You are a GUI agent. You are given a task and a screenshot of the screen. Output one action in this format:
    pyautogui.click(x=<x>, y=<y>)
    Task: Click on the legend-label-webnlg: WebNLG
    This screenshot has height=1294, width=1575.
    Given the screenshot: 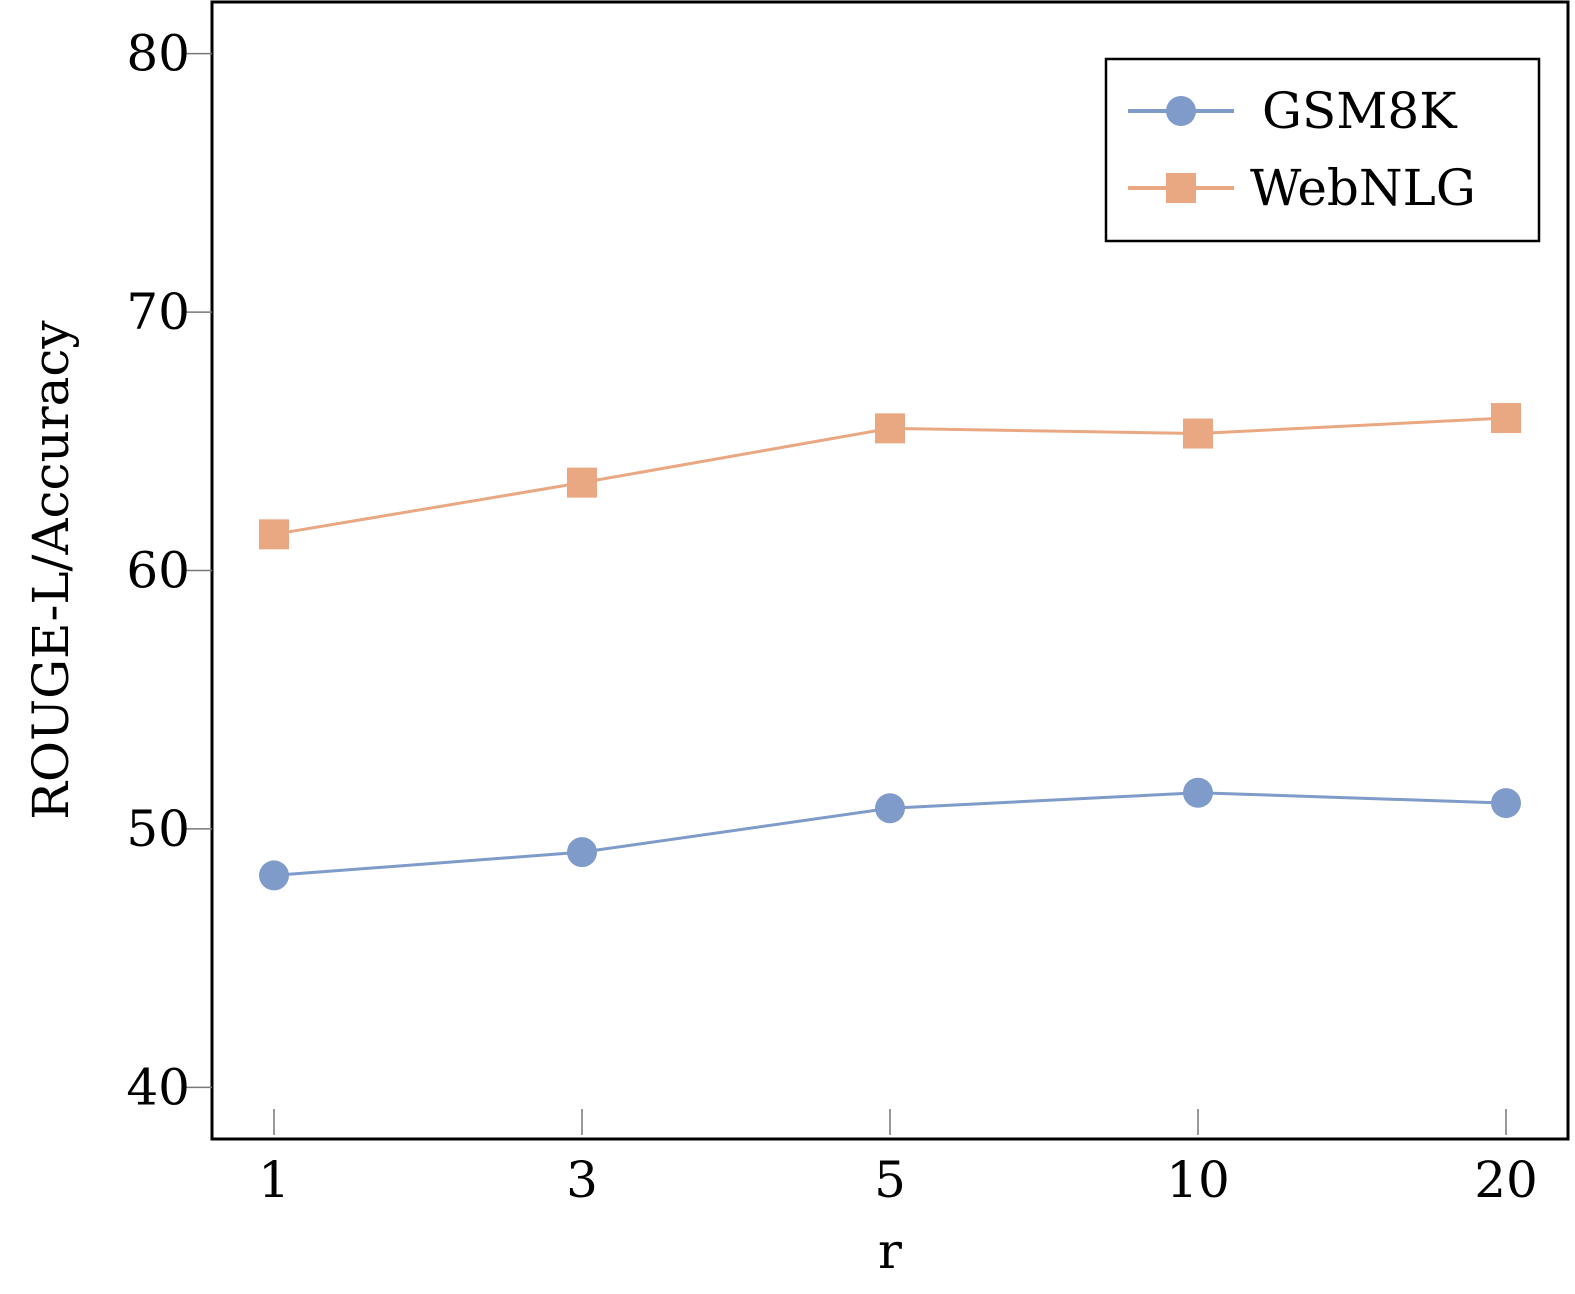 What is the action you would take?
    pyautogui.click(x=1363, y=188)
    